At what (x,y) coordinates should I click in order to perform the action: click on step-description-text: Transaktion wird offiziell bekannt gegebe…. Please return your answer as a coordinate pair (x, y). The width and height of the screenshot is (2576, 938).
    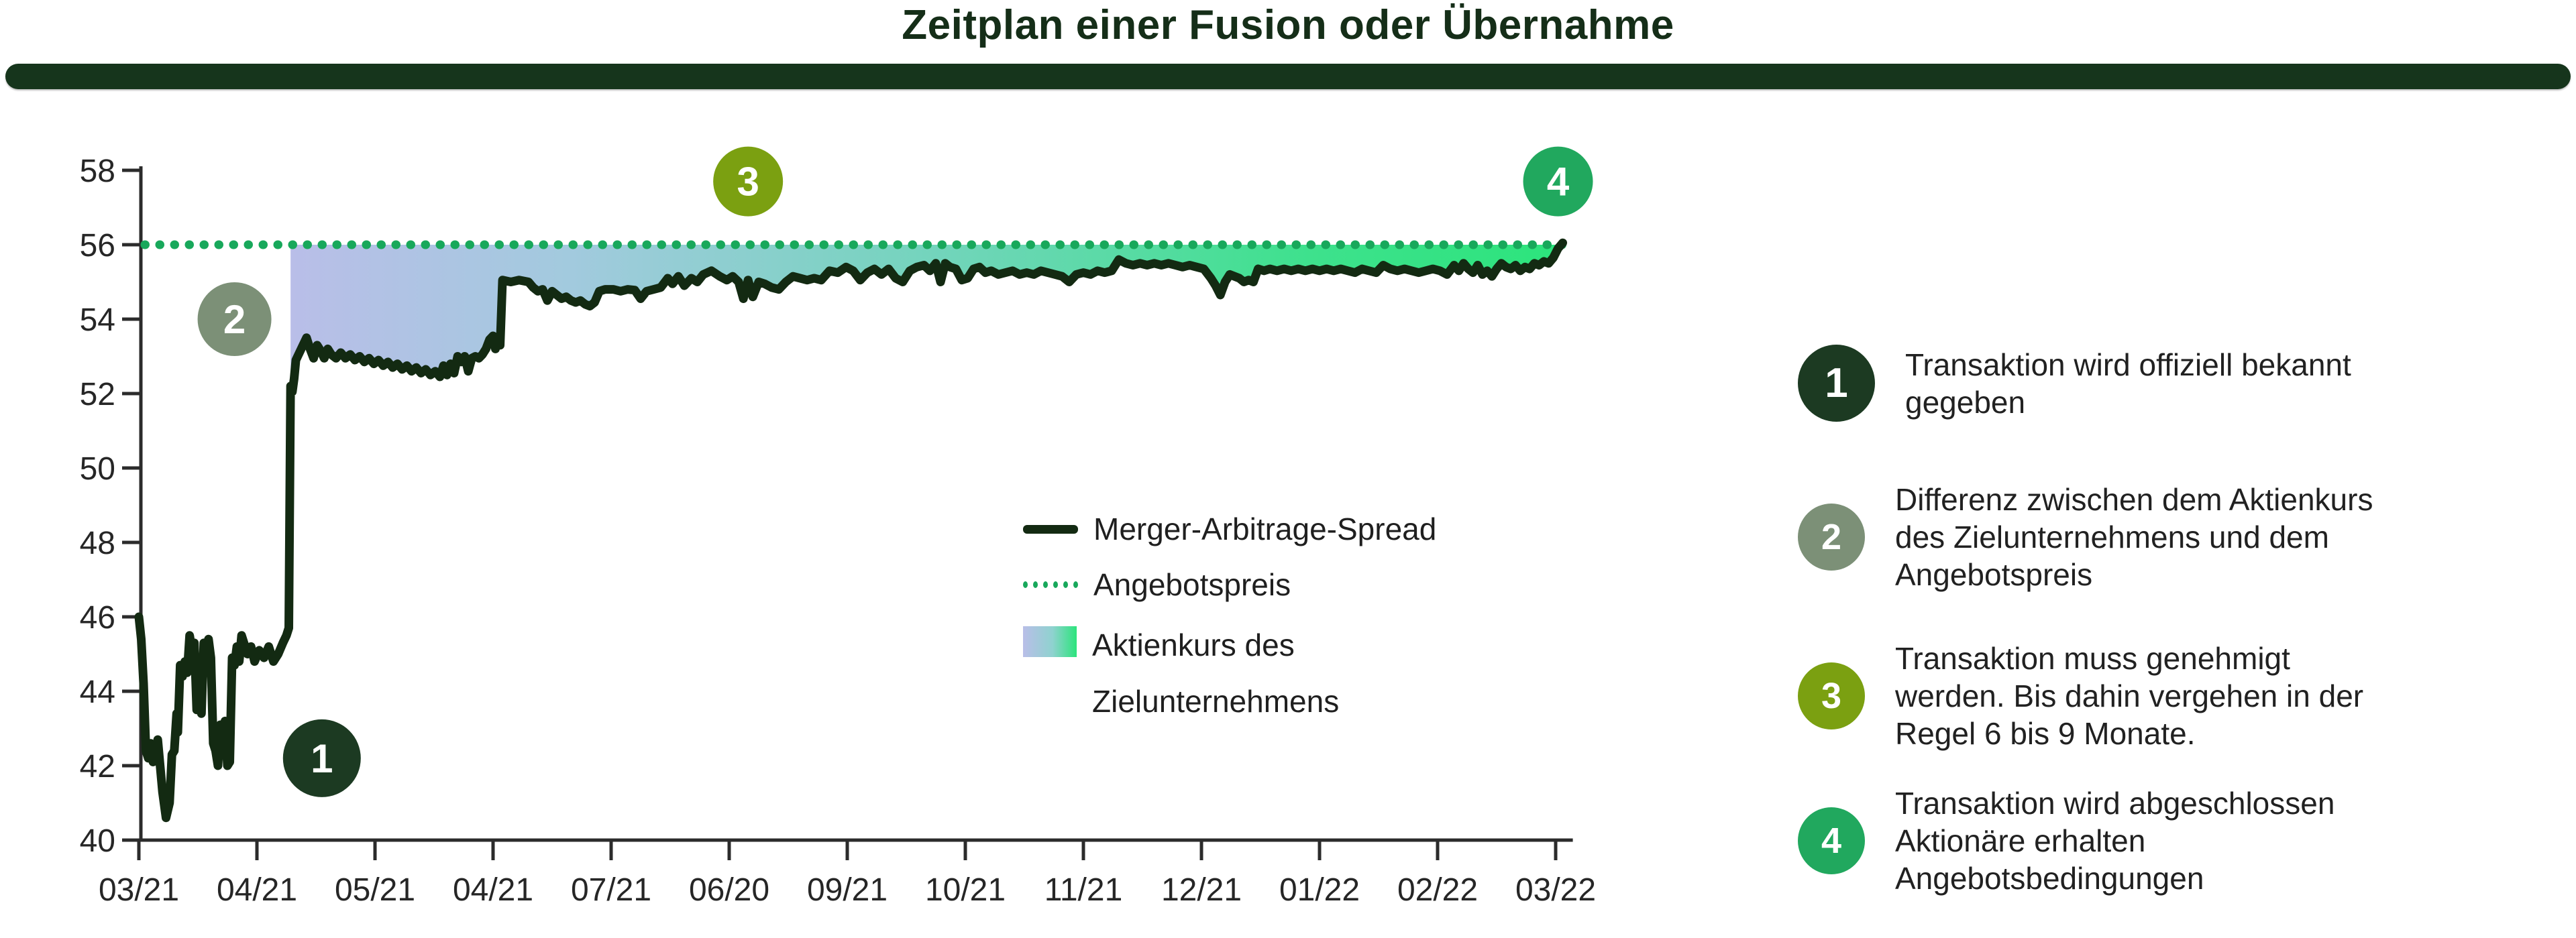
    Looking at the image, I should click on (2128, 383).